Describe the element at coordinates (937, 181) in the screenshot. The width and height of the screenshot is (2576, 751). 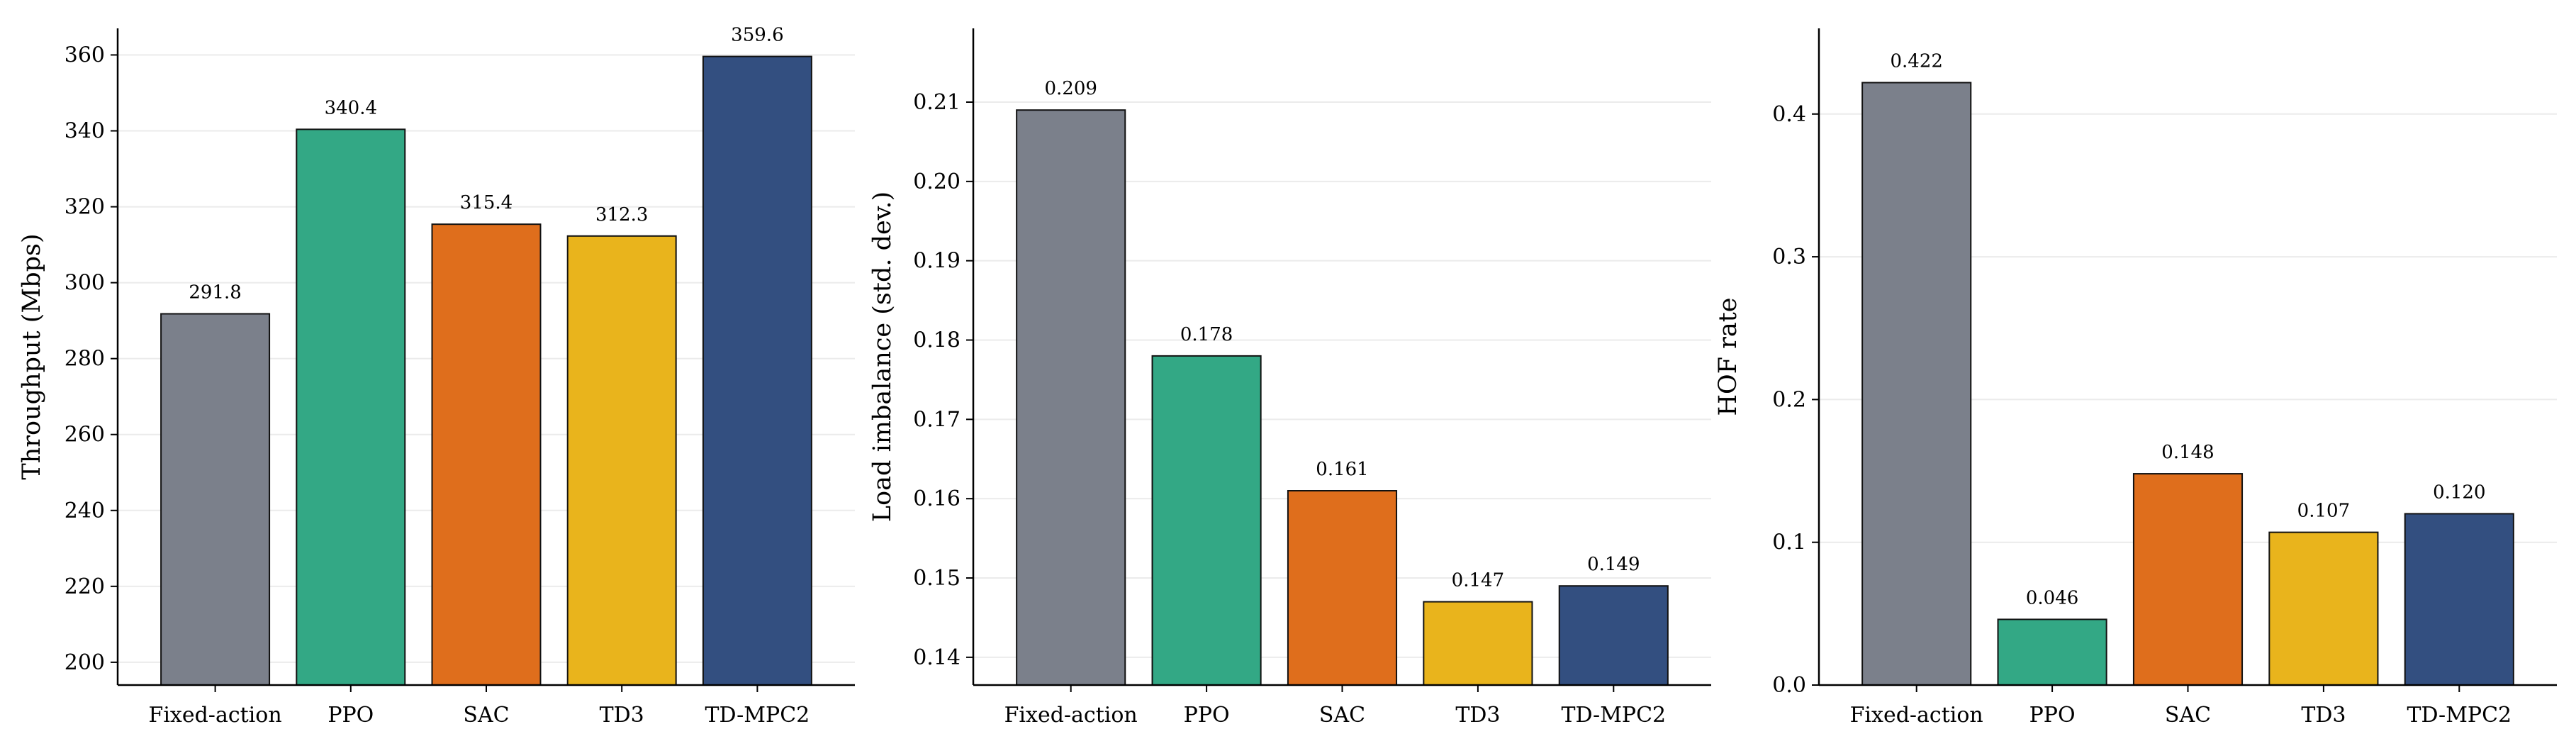
I see `y-tick-label: 0.20` at that location.